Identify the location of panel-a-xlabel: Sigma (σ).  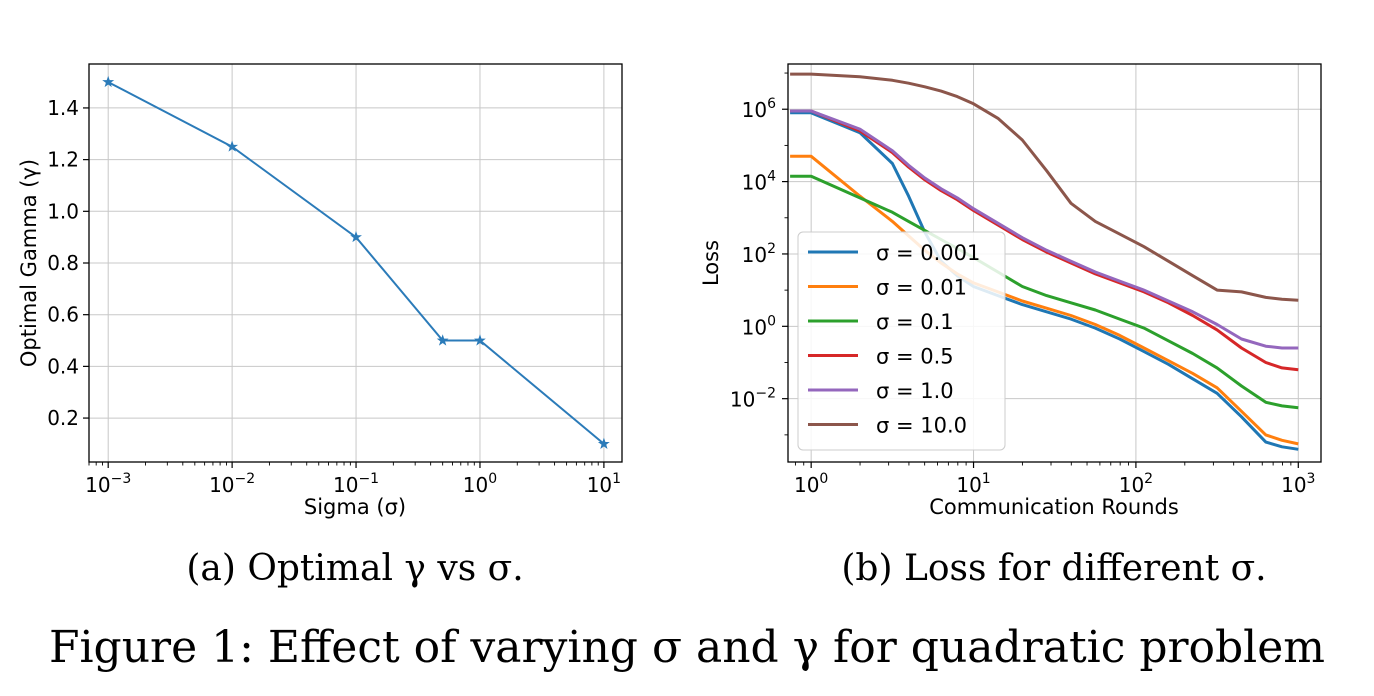
(355, 507).